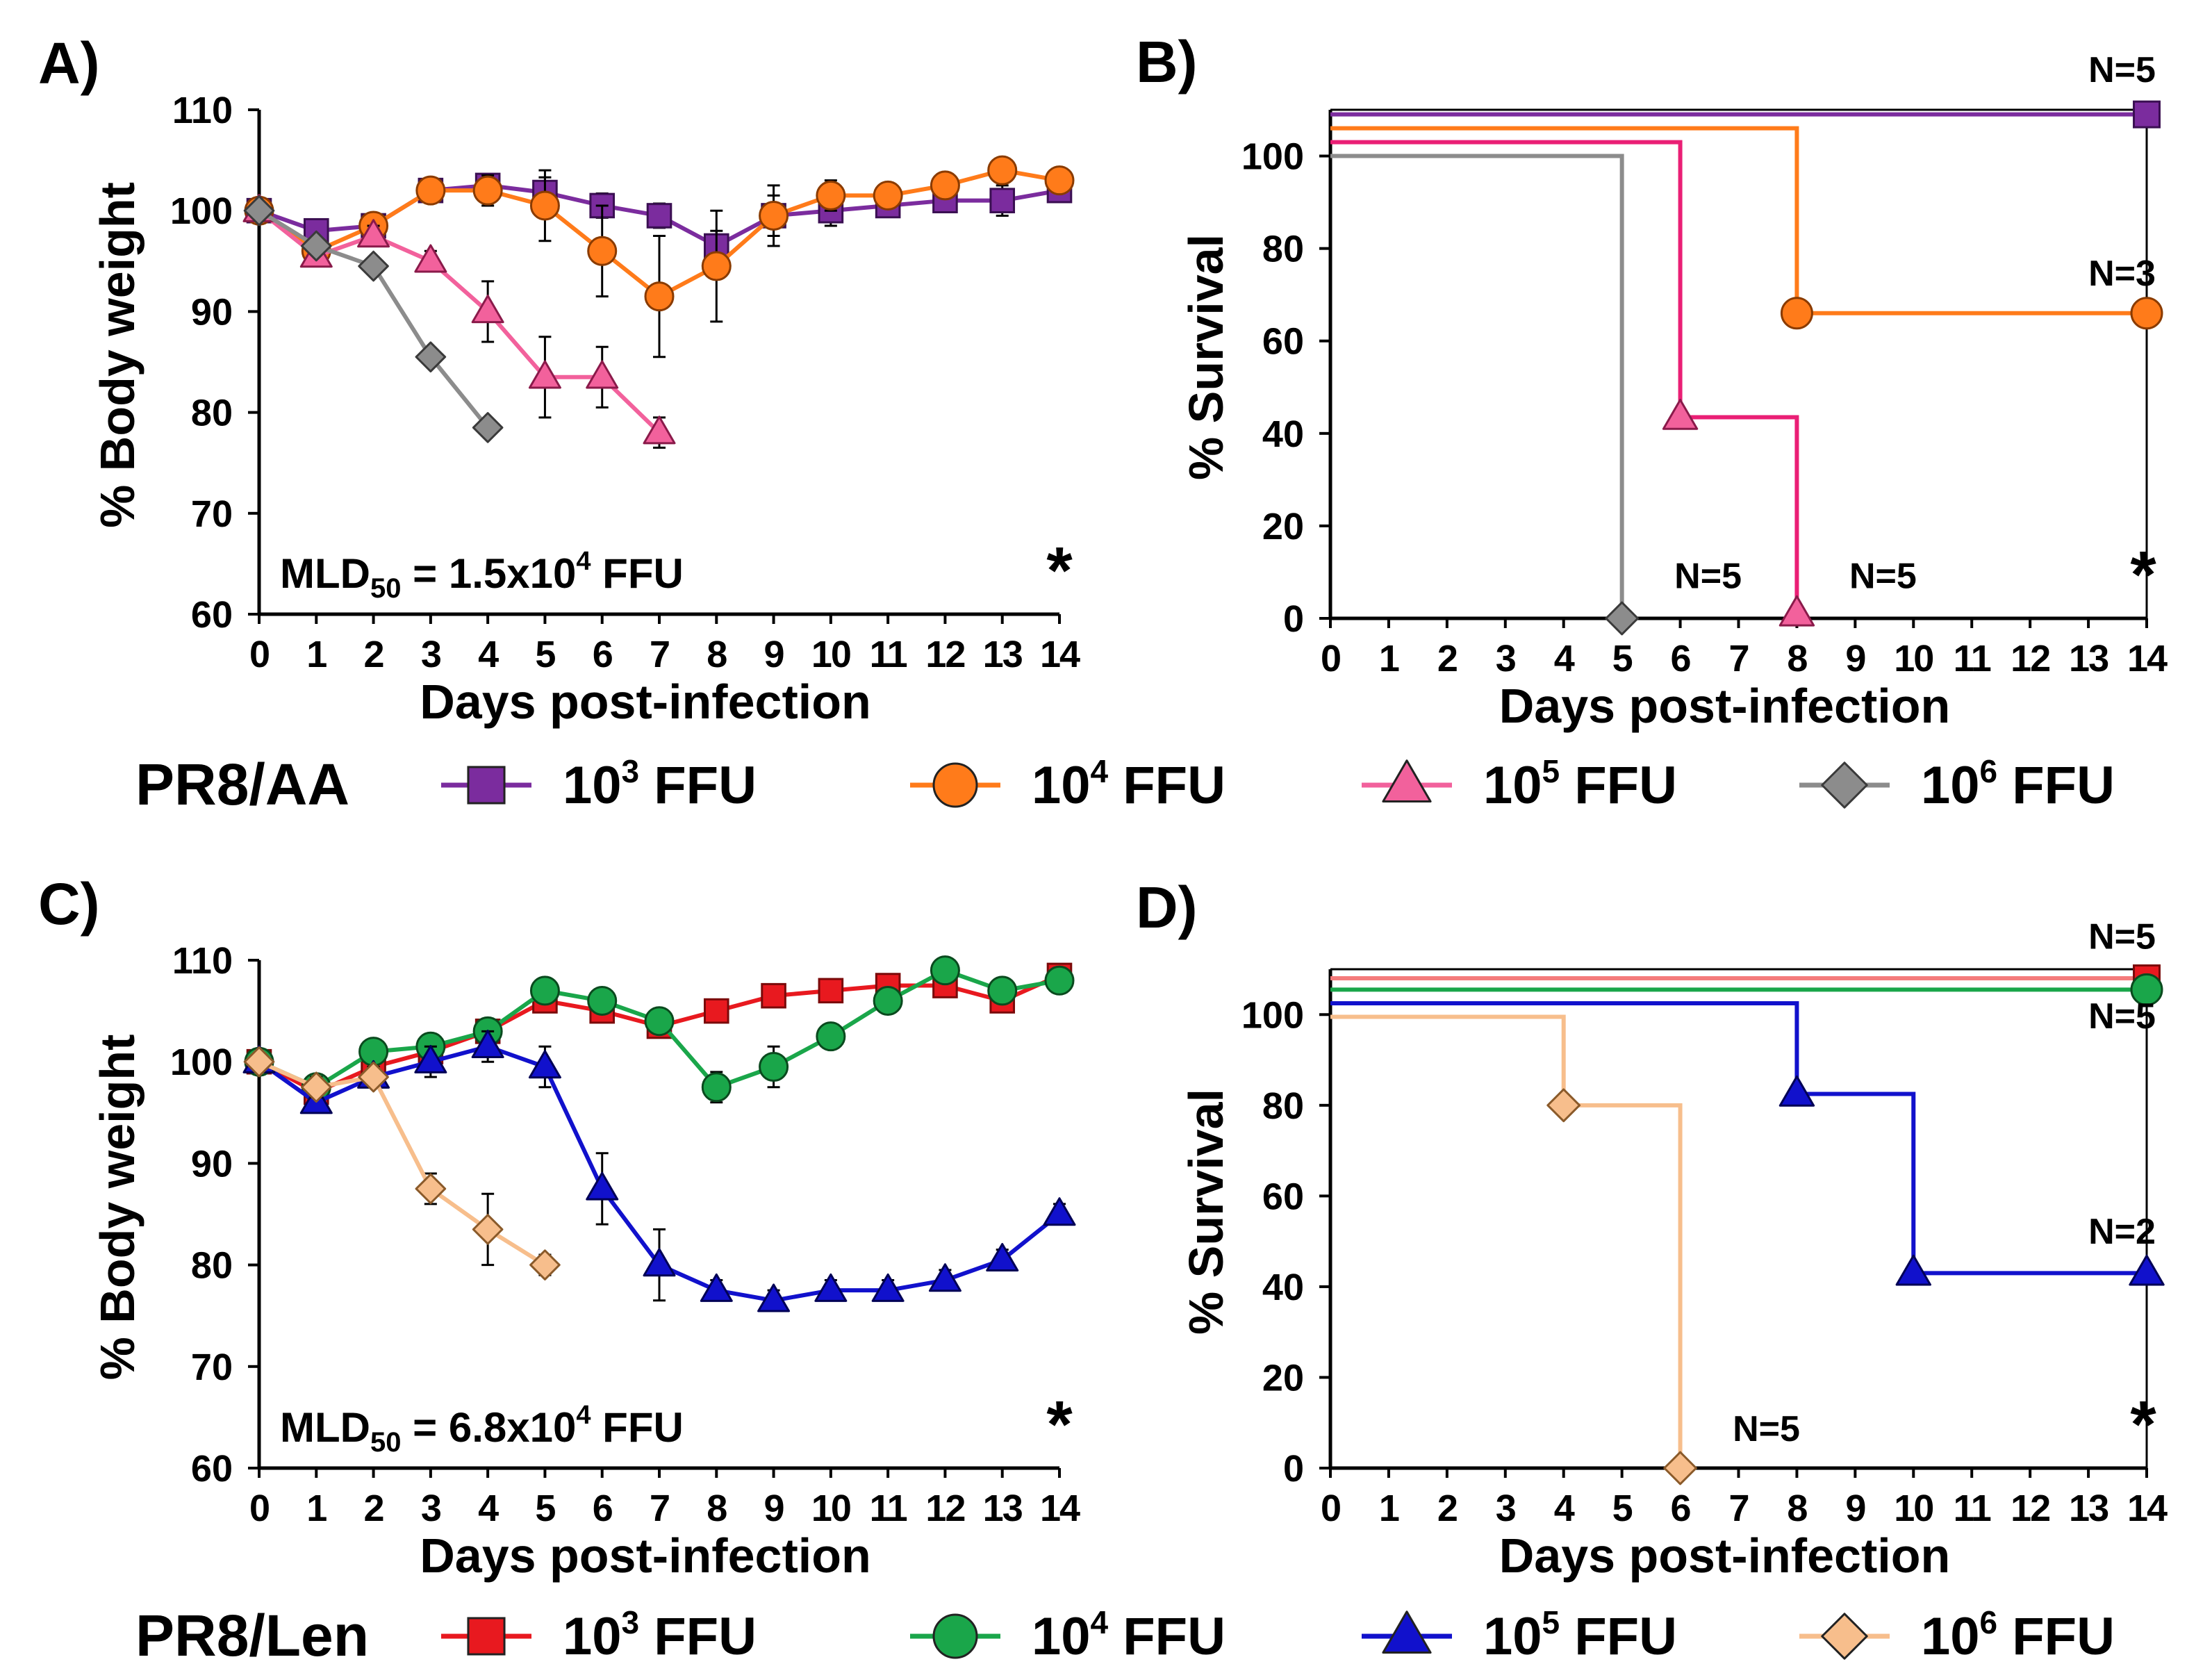 The width and height of the screenshot is (2212, 1680). What do you see at coordinates (1067, 784) in the screenshot?
I see `legend-entry-1: 104 FFU` at bounding box center [1067, 784].